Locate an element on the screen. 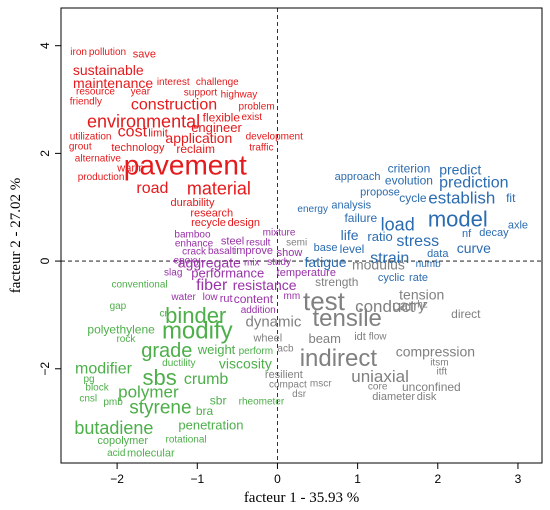 Image resolution: width=550 pixels, height=510 pixels. word-label: unconfined is located at coordinates (431, 387).